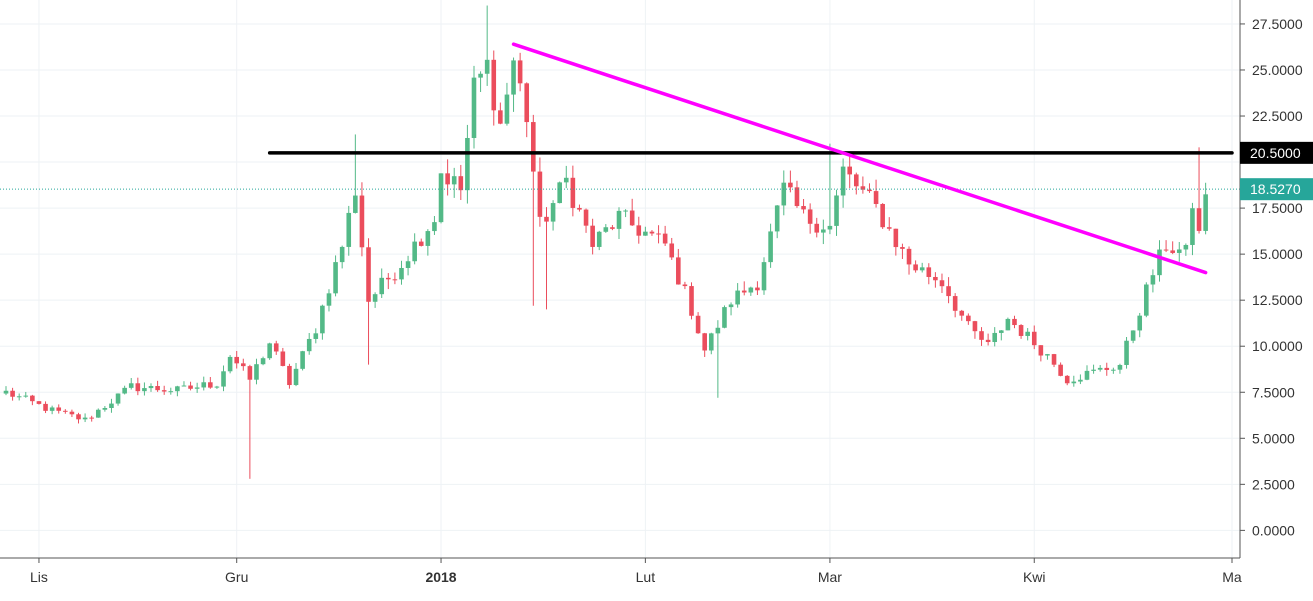  Describe the element at coordinates (1034, 577) in the screenshot. I see `x-tick-label: Kwi` at that location.